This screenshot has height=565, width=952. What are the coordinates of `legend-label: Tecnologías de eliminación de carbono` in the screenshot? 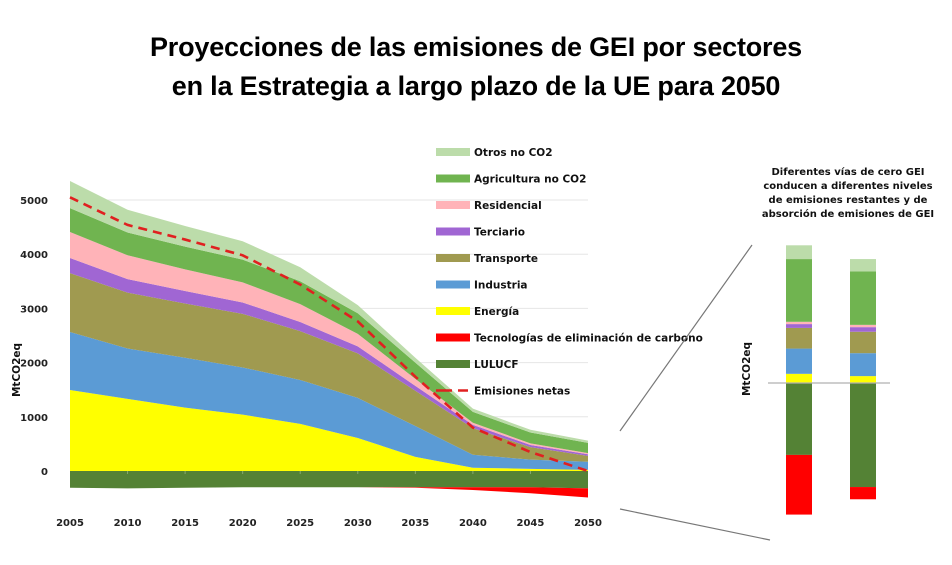 It's located at (588, 339).